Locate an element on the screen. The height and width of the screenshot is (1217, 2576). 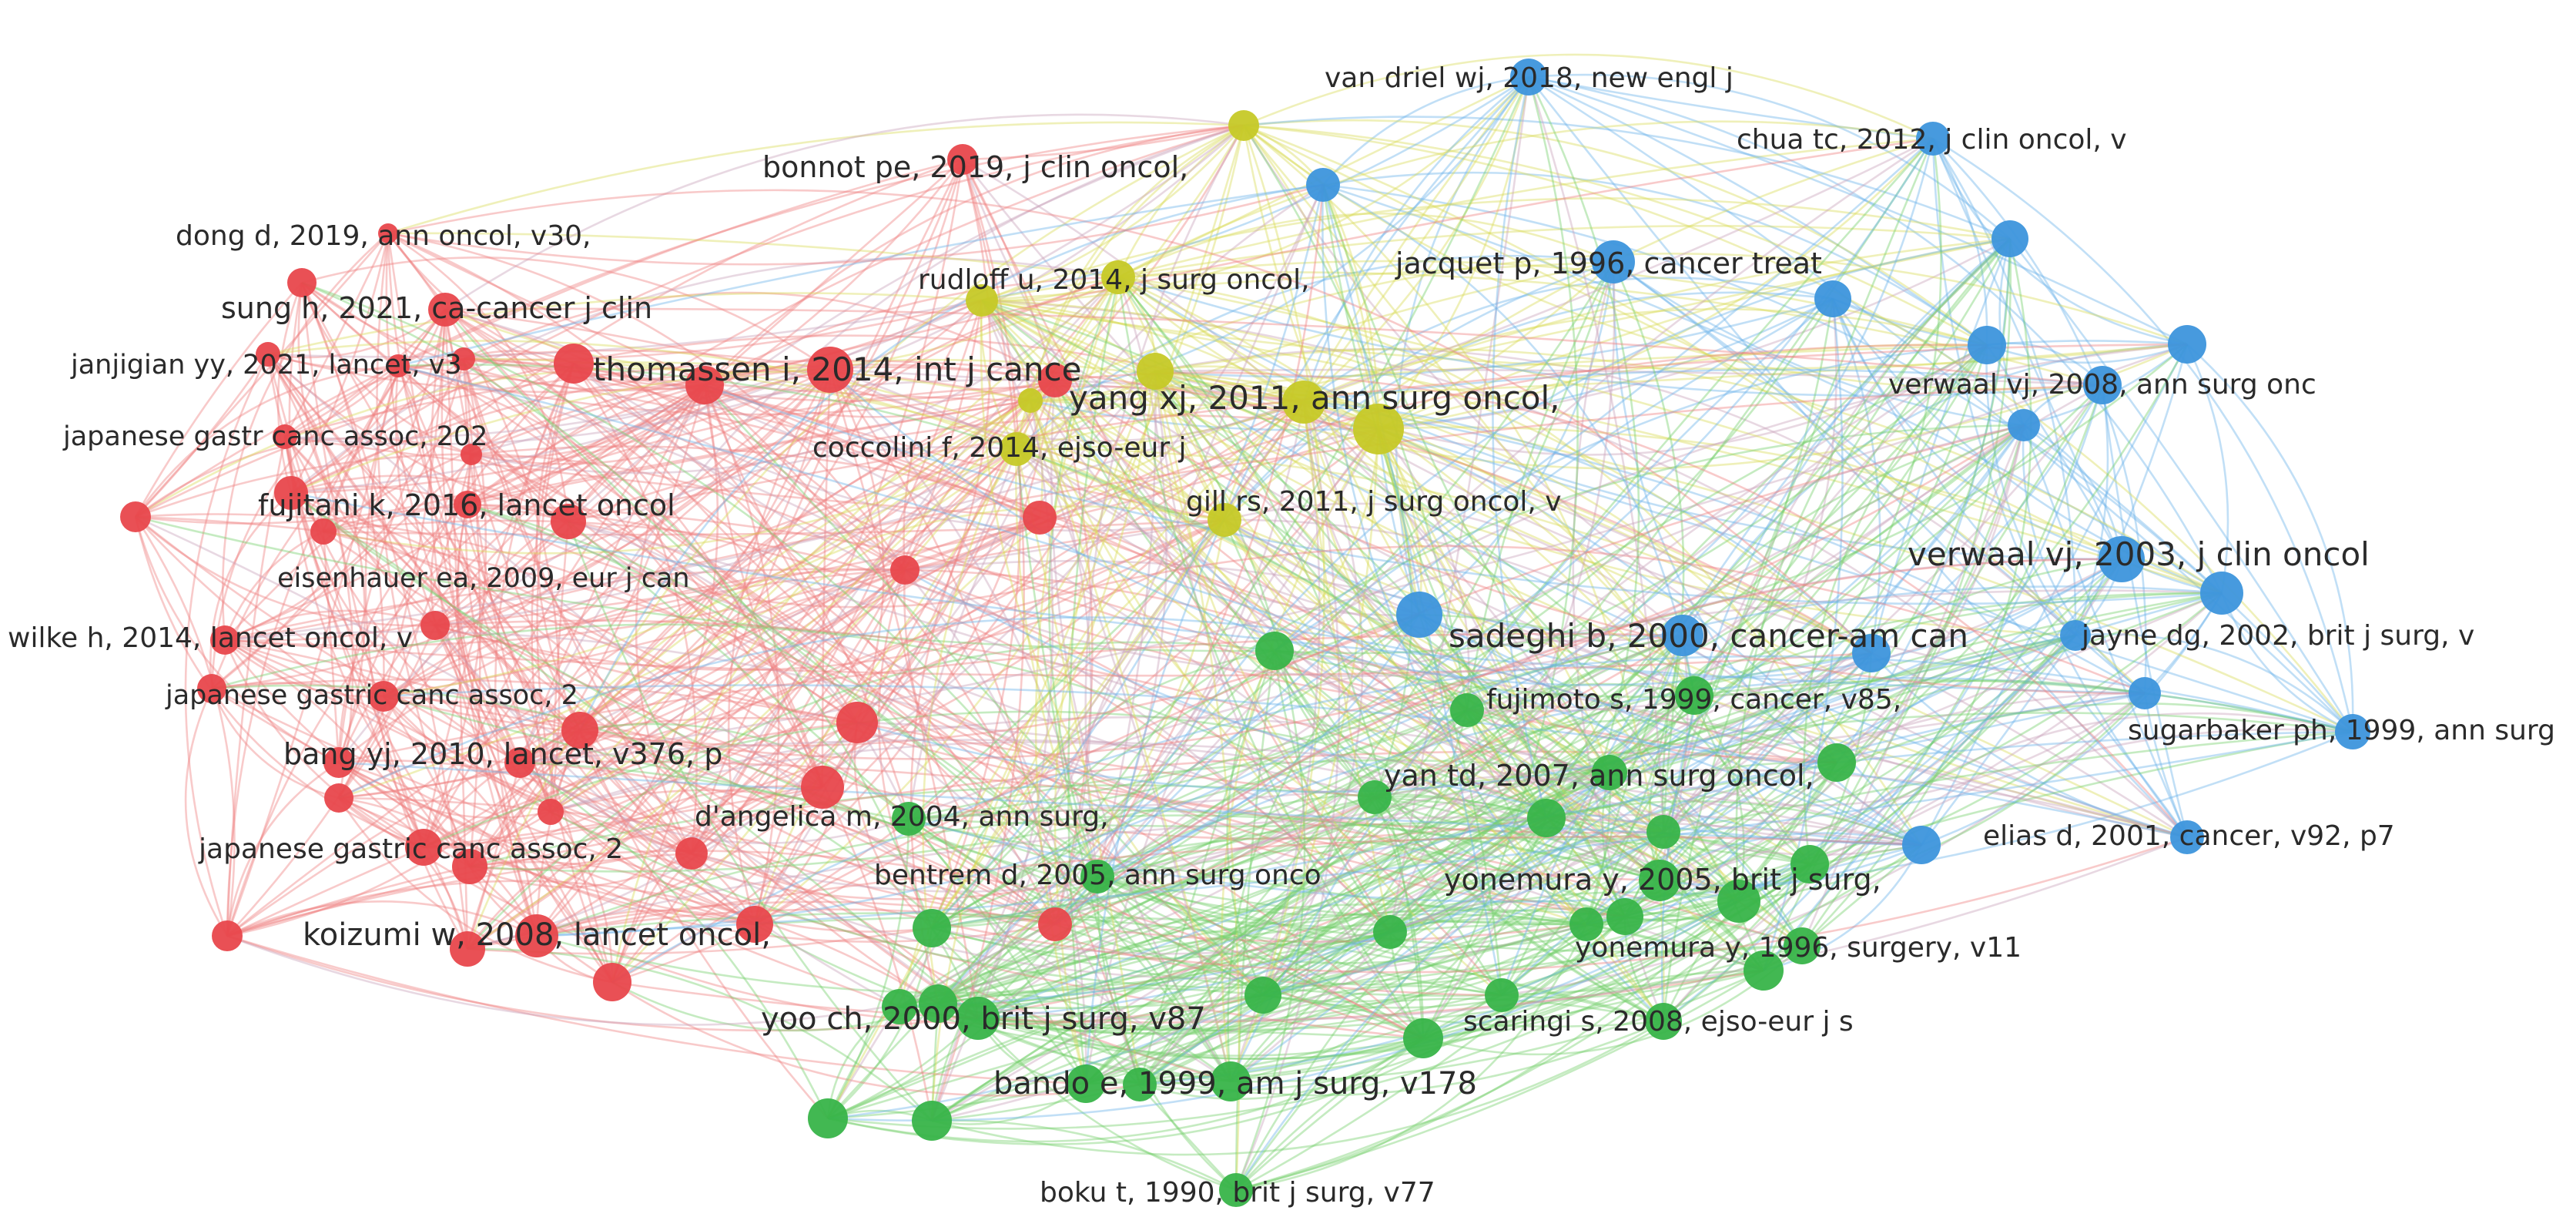
node-label: chua tc, 2012, j clin oncol, v is located at coordinates (1932, 140).